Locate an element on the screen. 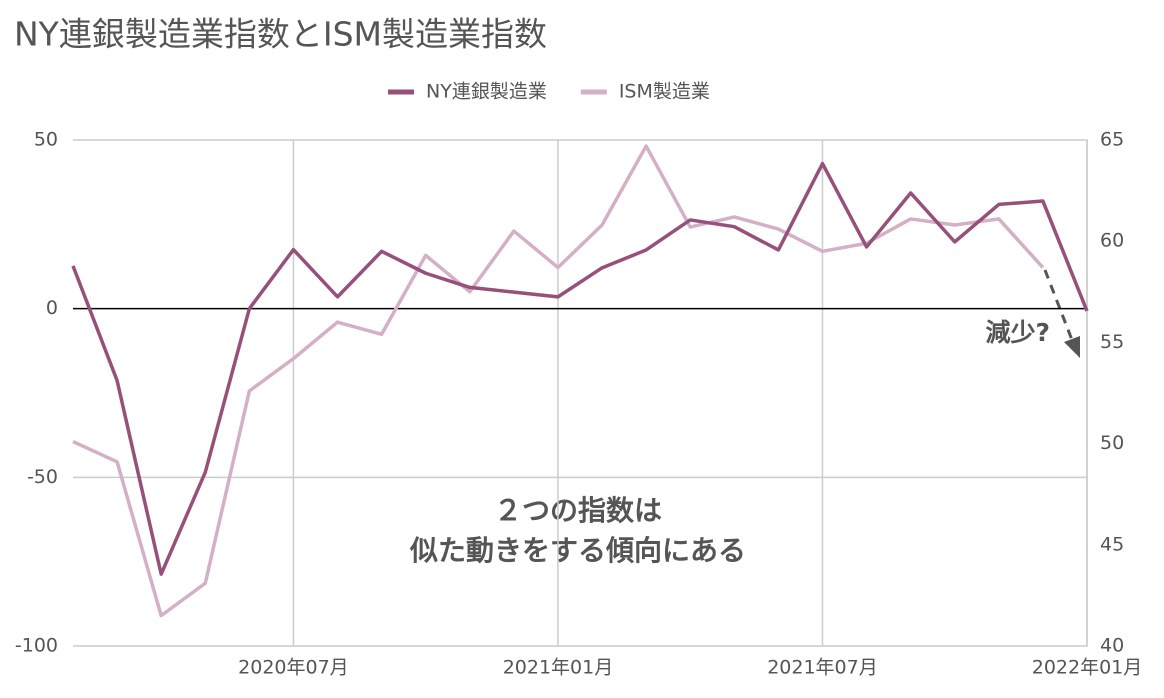 This screenshot has width=1164, height=698. x-tick-label: 2020年07月 is located at coordinates (293, 668).